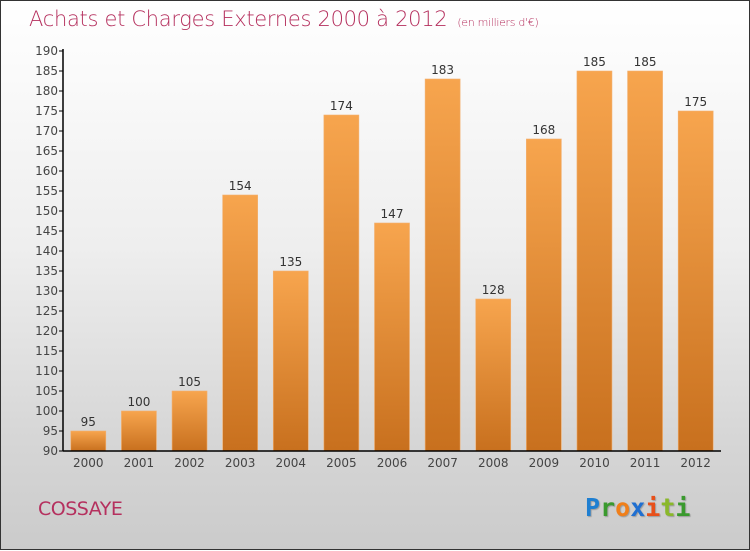 The height and width of the screenshot is (551, 750). Describe the element at coordinates (695, 463) in the screenshot. I see `x-tick-label: 2012` at that location.